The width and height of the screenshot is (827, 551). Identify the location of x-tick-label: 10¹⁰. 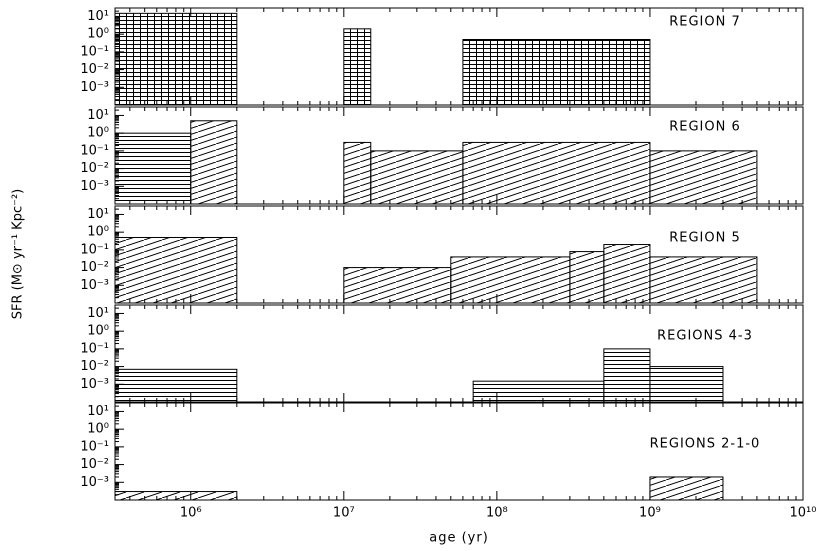
(803, 513).